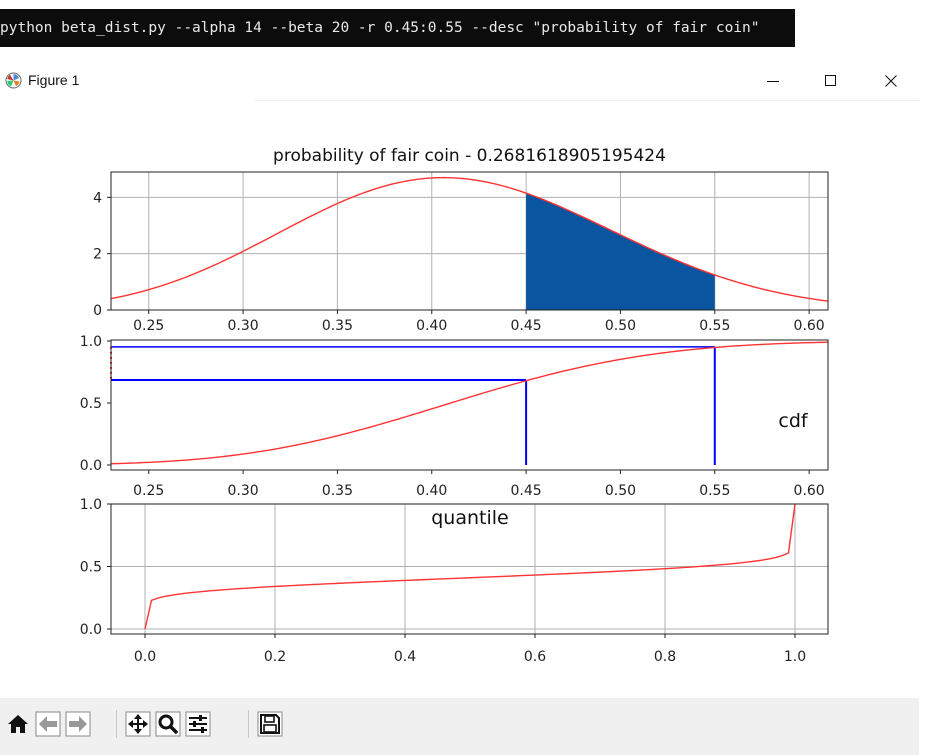 The image size is (929, 755). What do you see at coordinates (459, 726) in the screenshot?
I see `navigation-toolbar` at bounding box center [459, 726].